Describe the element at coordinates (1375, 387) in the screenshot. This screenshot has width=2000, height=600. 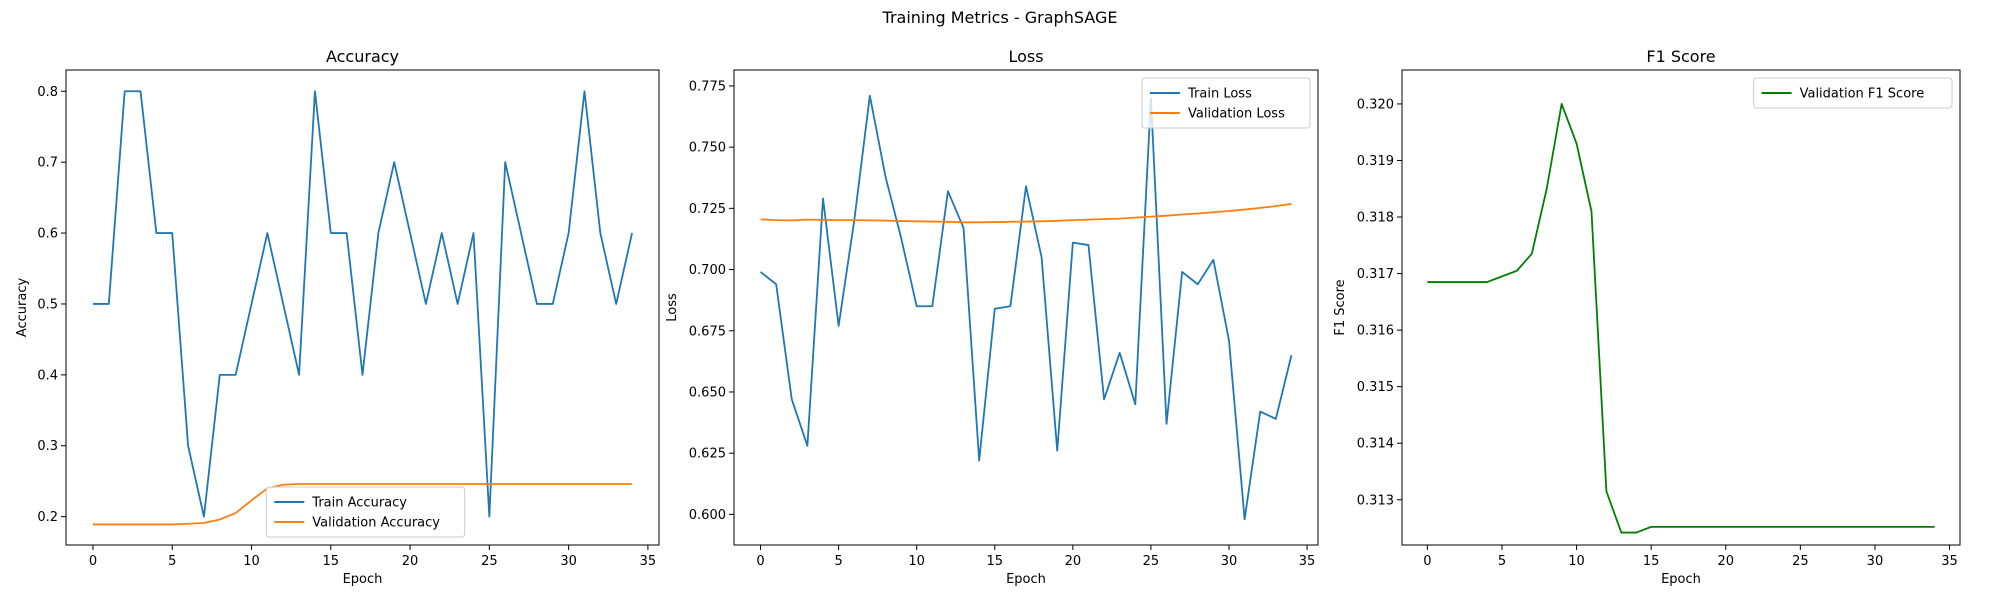
I see `y-tick-label: 0.315` at that location.